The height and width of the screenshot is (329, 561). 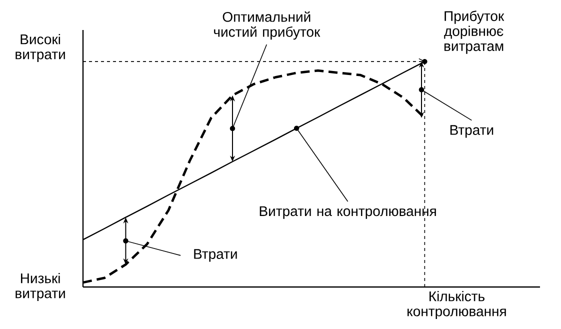 I want to click on annotation: Втрати, so click(x=215, y=255).